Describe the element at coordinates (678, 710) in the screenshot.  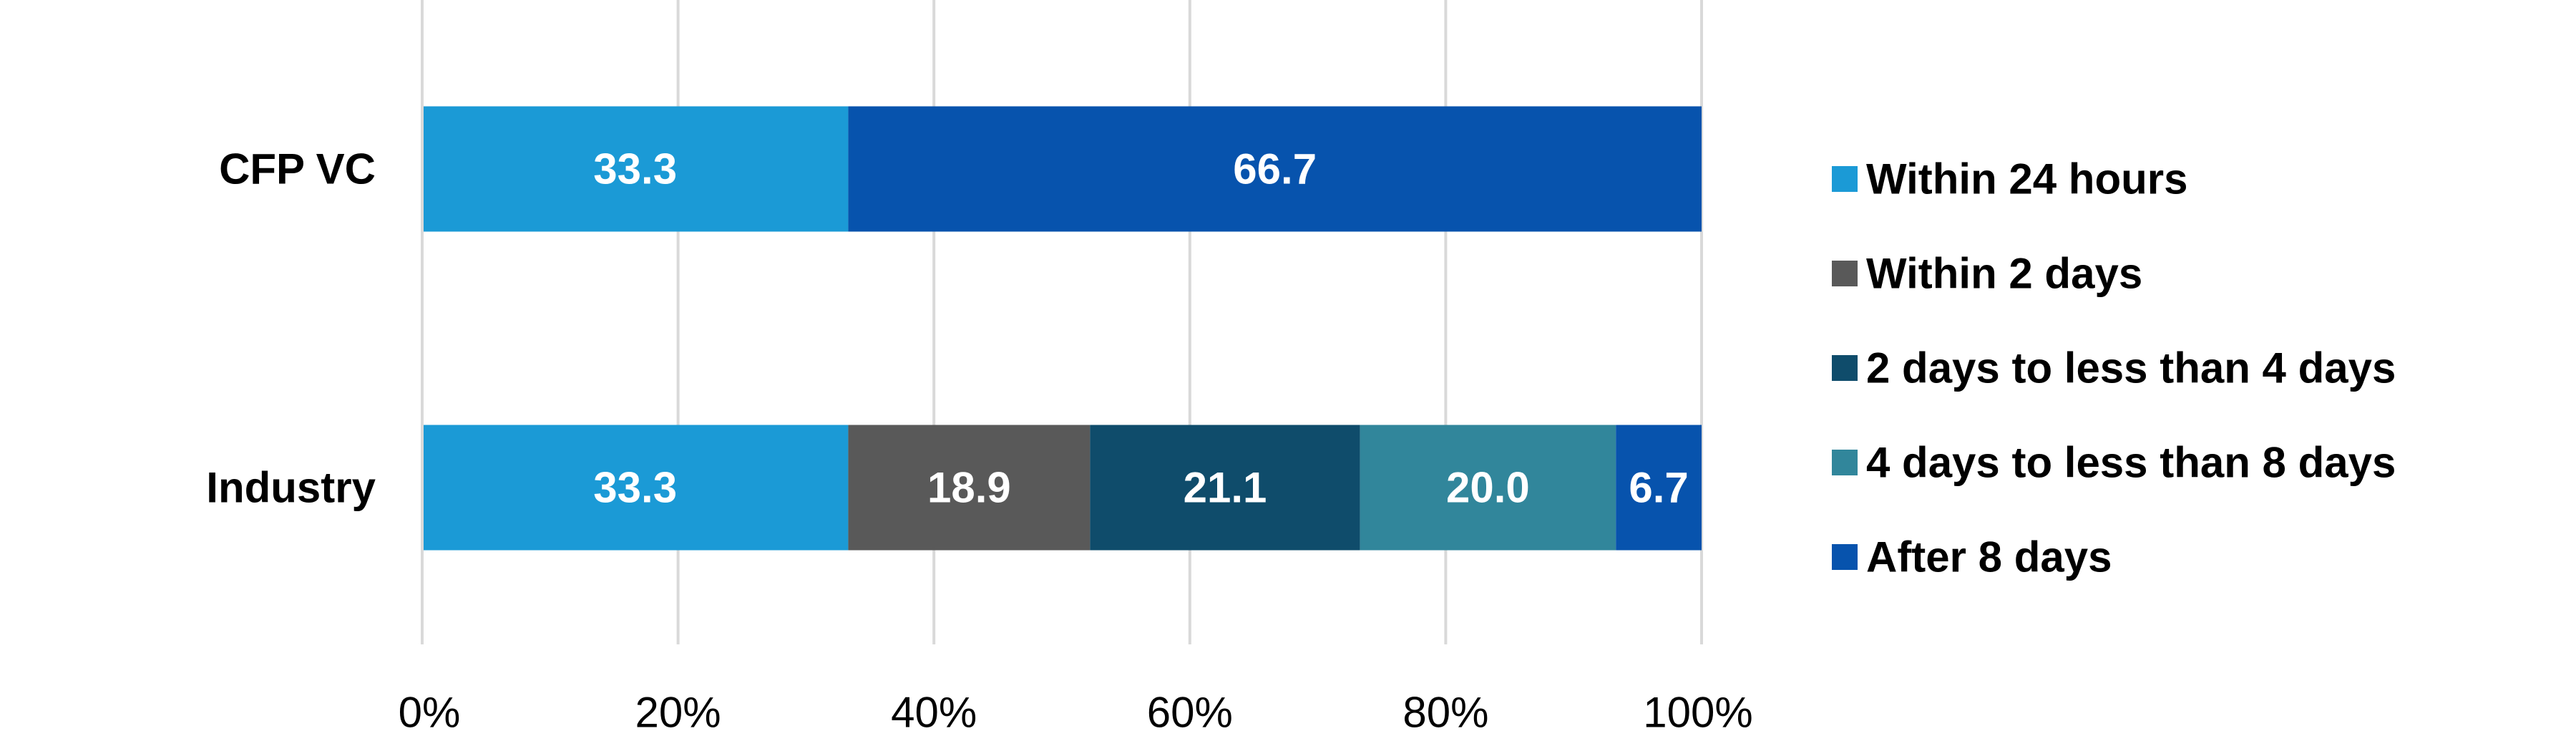
I see `x-tick-label: 20%` at that location.